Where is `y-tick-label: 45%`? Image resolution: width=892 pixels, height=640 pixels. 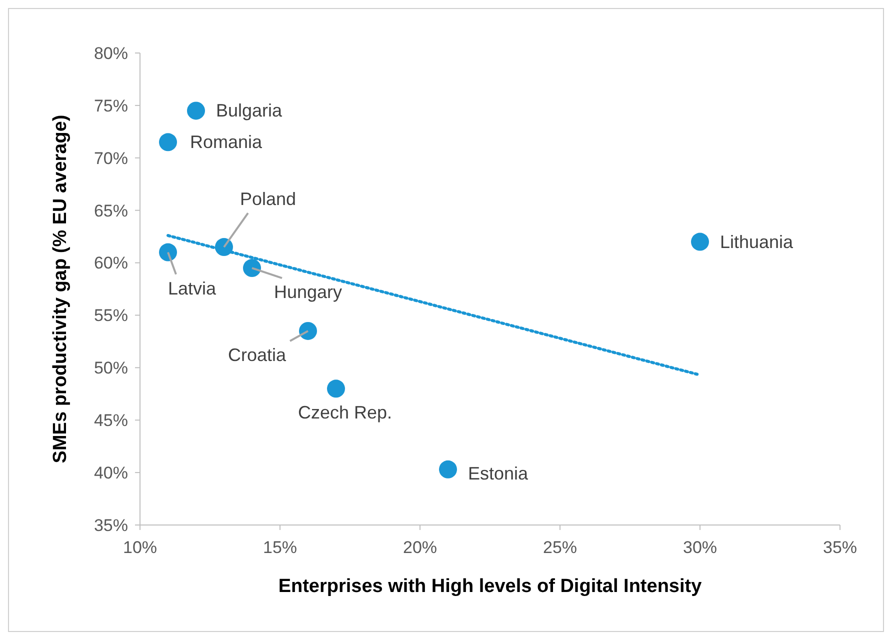 y-tick-label: 45% is located at coordinates (111, 420).